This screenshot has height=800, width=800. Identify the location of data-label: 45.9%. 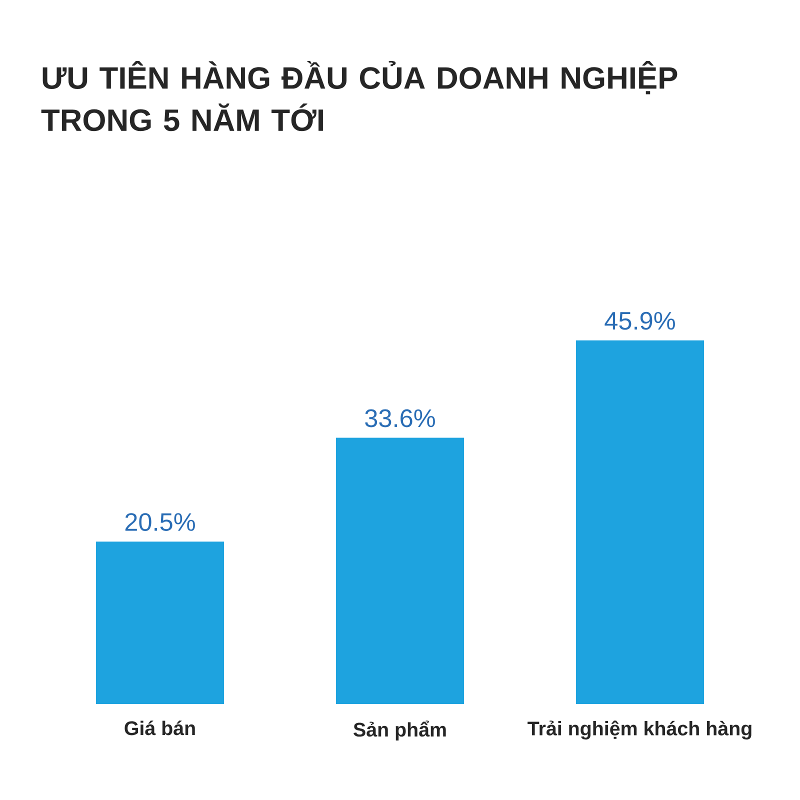
(639, 321).